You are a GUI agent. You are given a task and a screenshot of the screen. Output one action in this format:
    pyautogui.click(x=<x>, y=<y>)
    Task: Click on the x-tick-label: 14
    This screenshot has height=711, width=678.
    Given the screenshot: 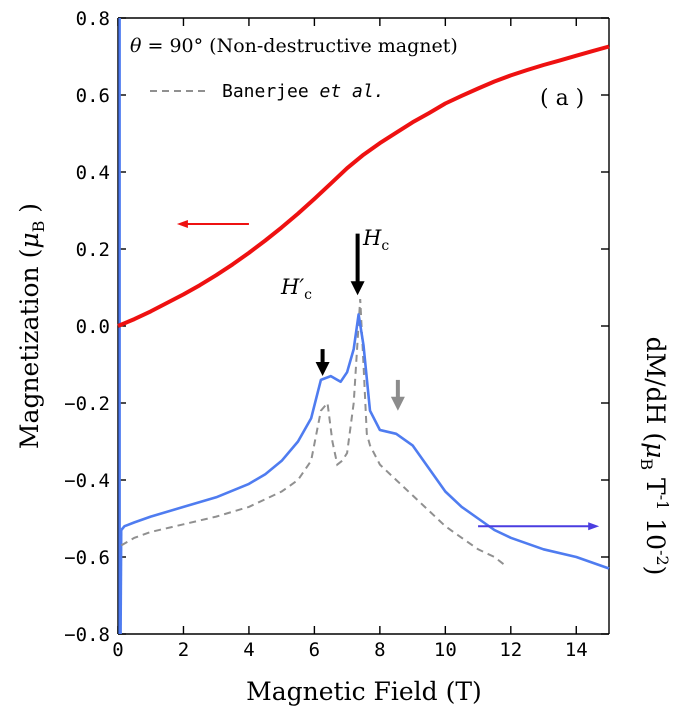 What is the action you would take?
    pyautogui.click(x=576, y=650)
    